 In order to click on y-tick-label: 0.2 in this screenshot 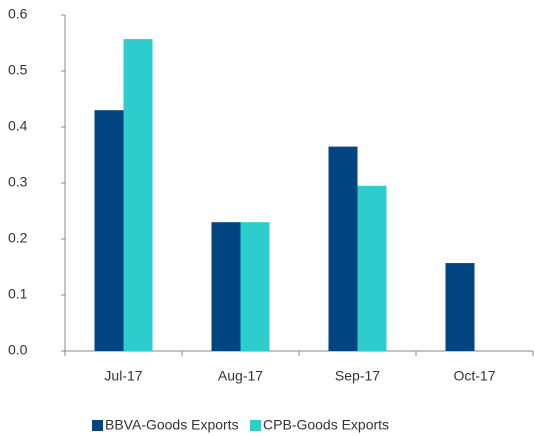, I will do `click(18, 238)`.